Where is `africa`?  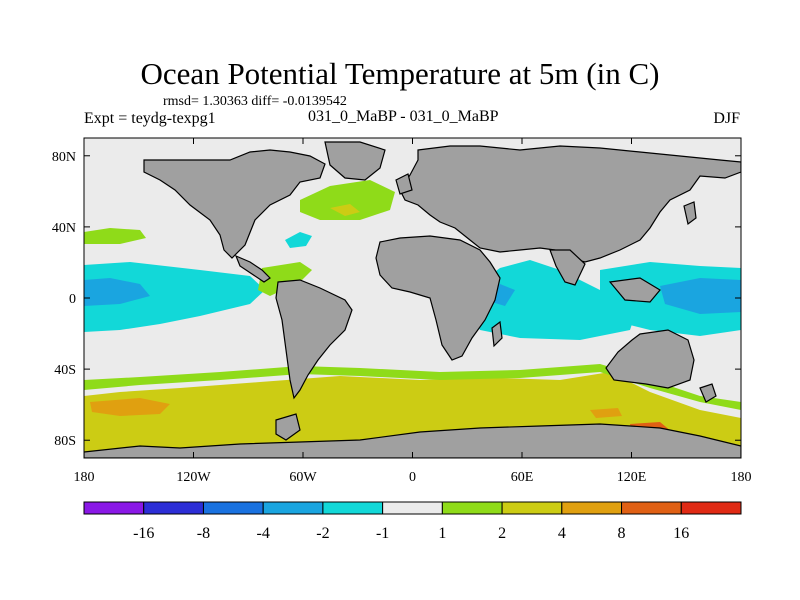 africa is located at coordinates (438, 298).